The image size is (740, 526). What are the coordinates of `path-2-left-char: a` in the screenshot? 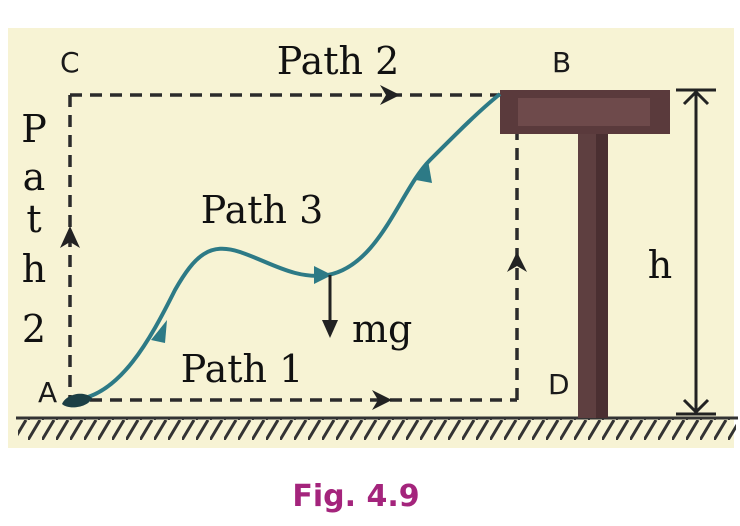 It's located at (34, 177).